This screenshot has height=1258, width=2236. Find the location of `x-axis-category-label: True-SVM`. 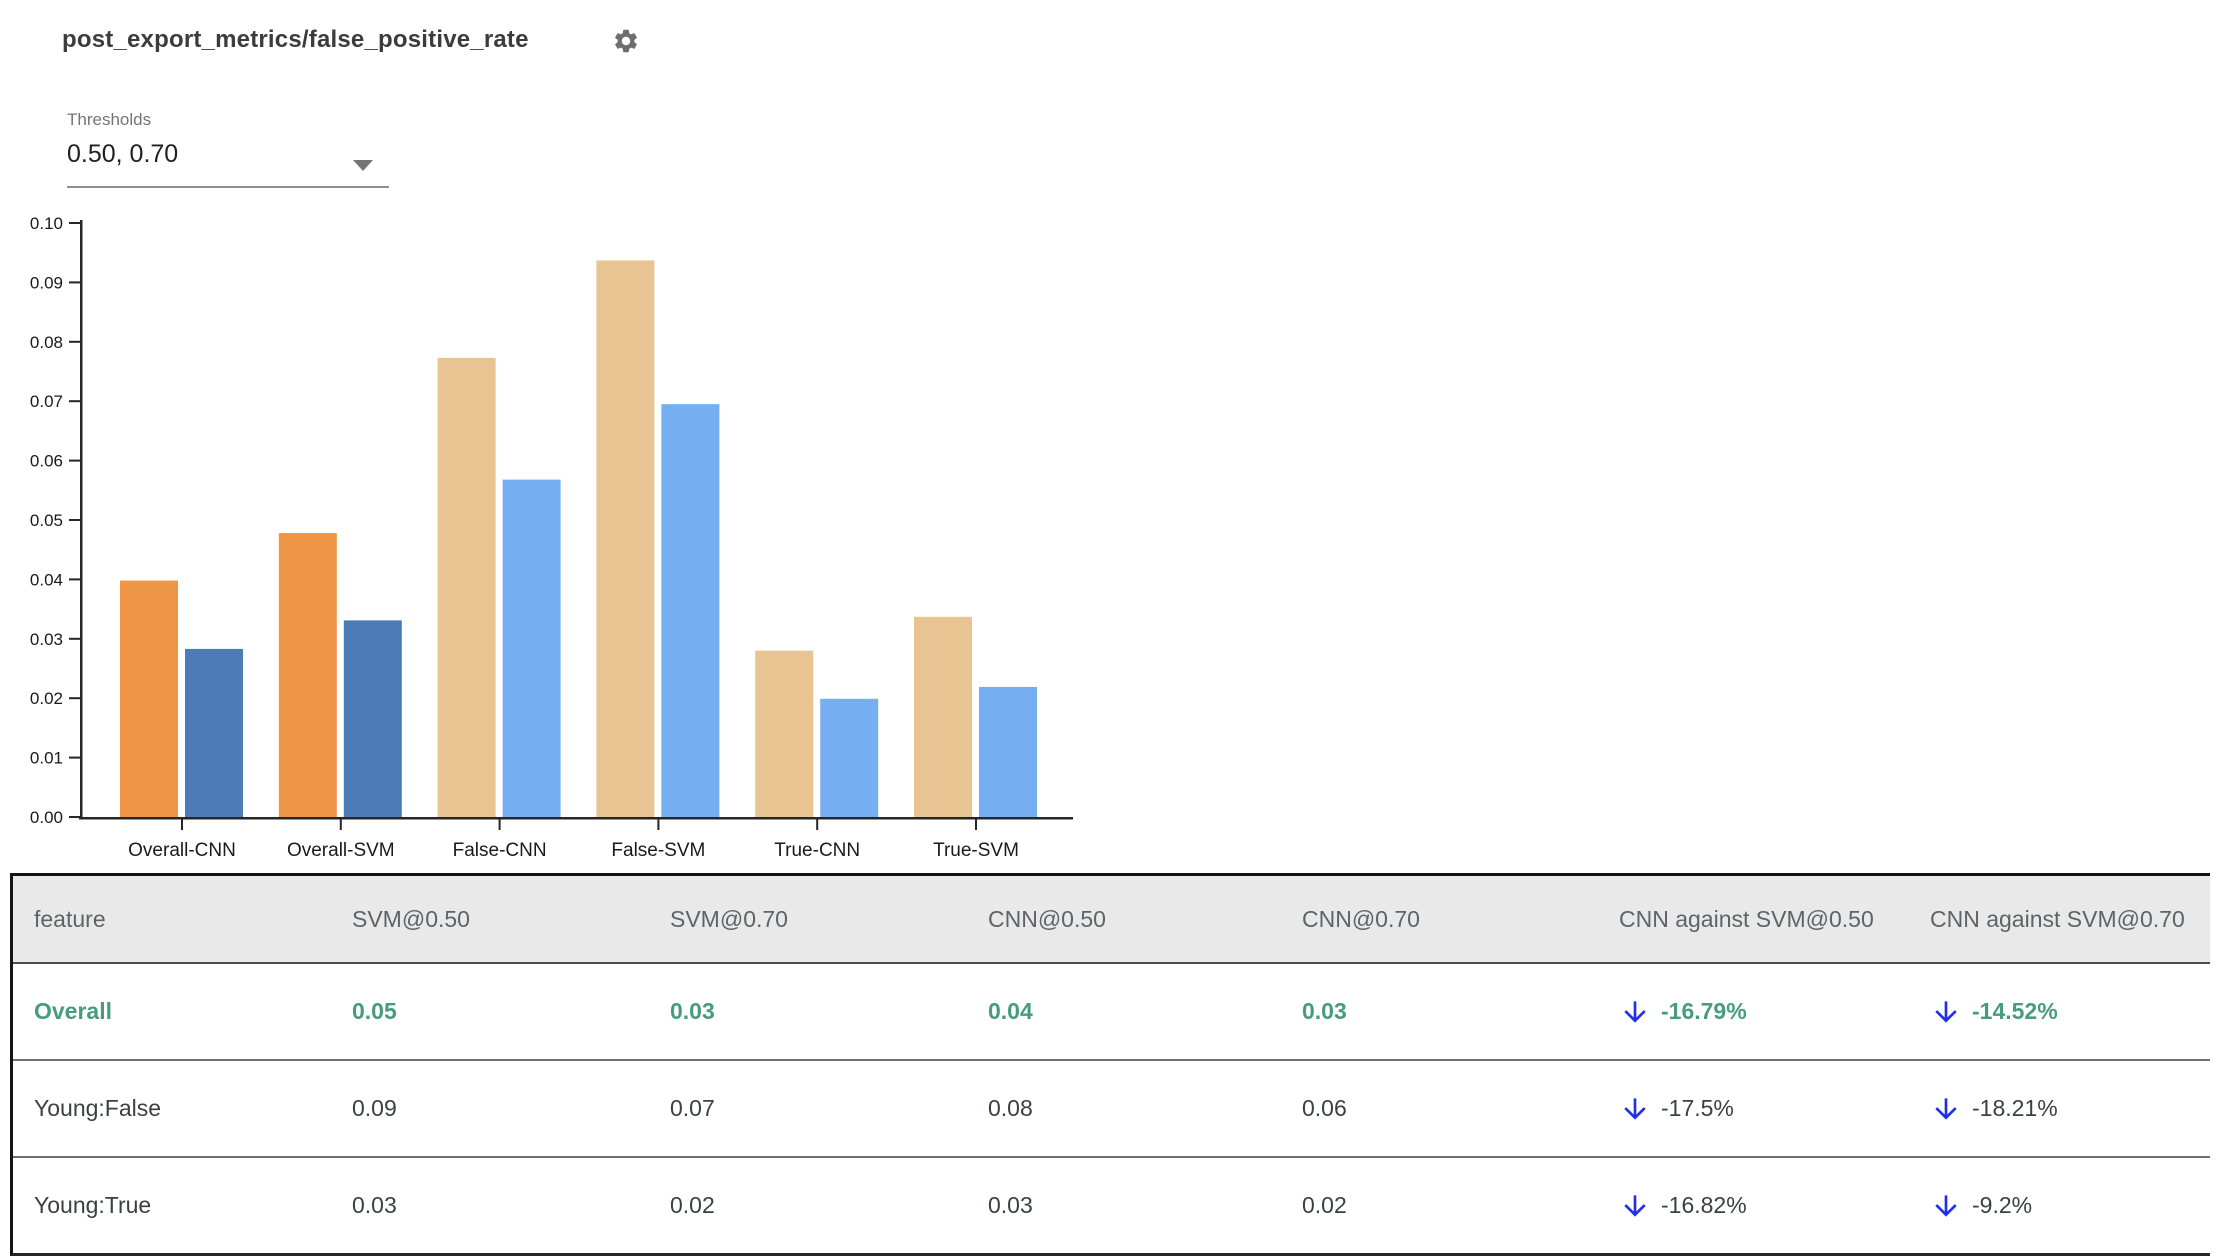

x-axis-category-label: True-SVM is located at coordinates (976, 850).